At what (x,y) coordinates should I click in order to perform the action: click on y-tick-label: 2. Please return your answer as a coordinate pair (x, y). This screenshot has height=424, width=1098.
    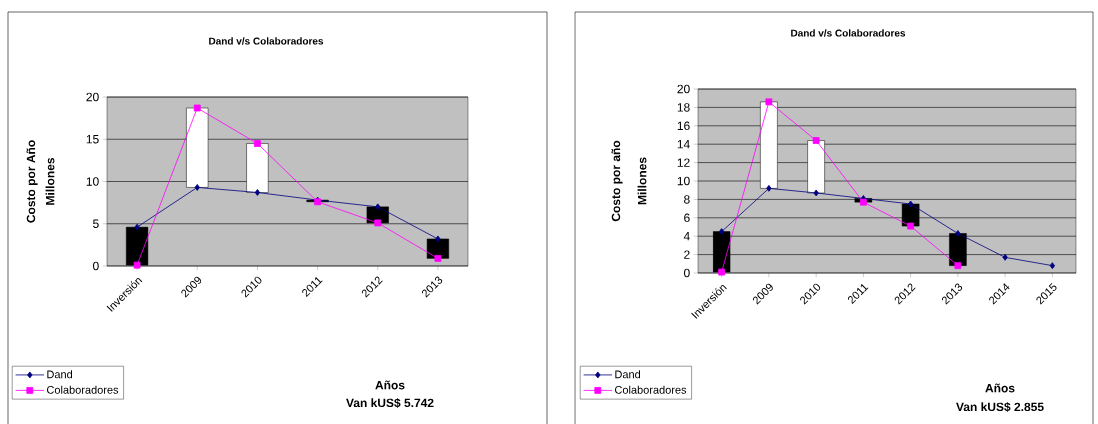
    Looking at the image, I should click on (687, 254).